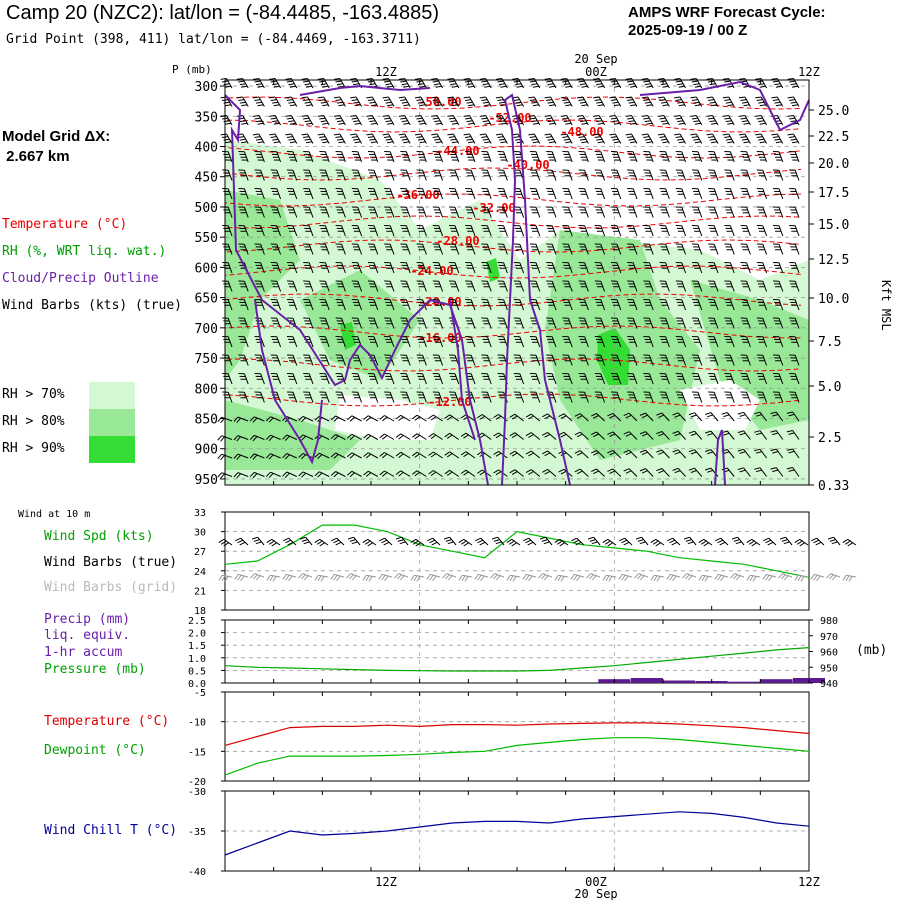 The image size is (900, 900). Describe the element at coordinates (829, 387) in the screenshot. I see `height-tick-label: 5.0` at that location.